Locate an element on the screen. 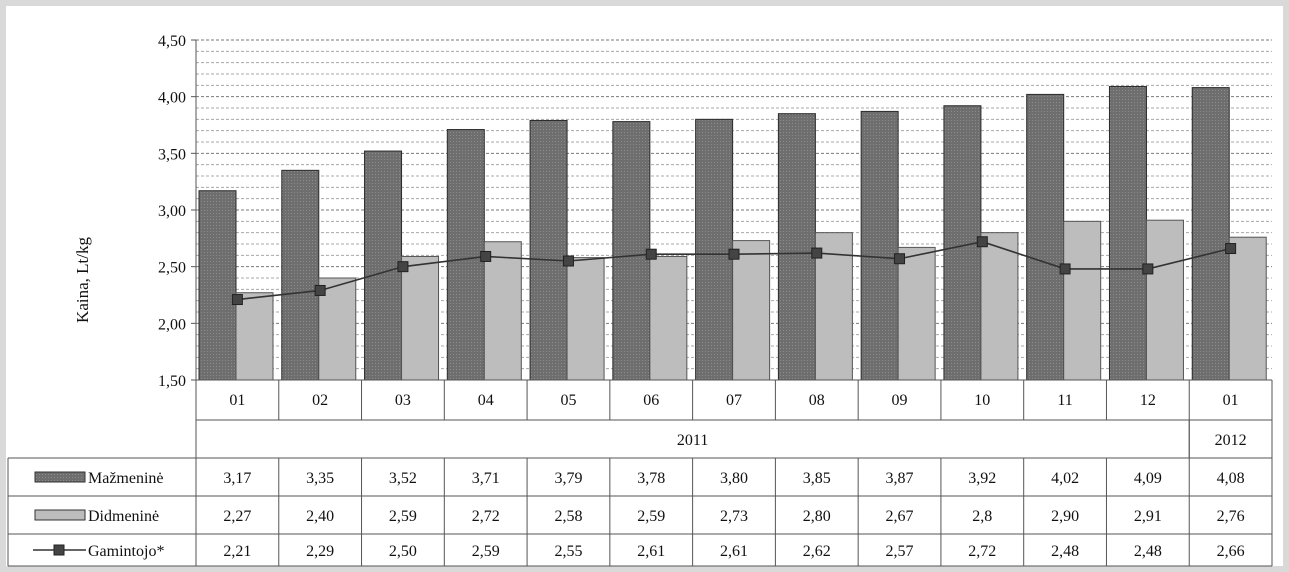 This screenshot has width=1289, height=572. table-cell: 3,17 is located at coordinates (237, 478).